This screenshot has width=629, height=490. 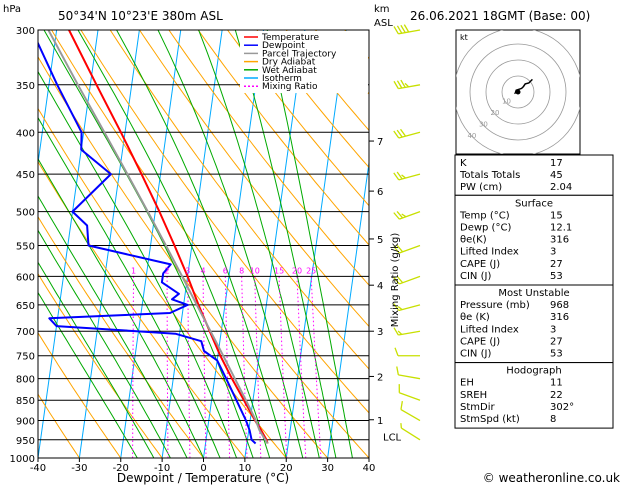 I want to click on table-row-label: StmSpd (kt), so click(x=490, y=419).